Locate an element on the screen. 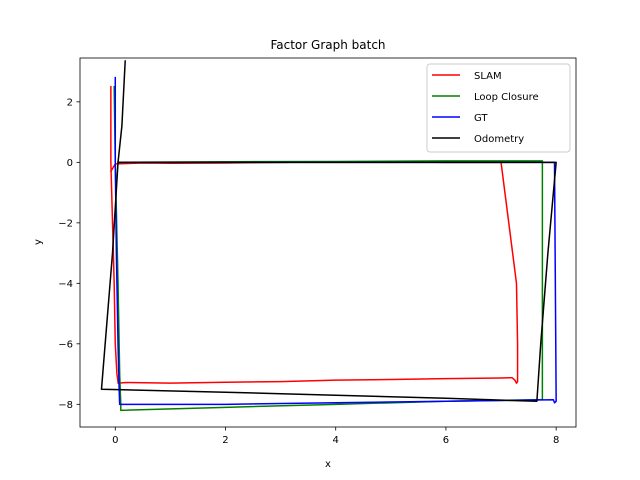  legend: SLAM Loop Closure GT Odometry is located at coordinates (498, 108).